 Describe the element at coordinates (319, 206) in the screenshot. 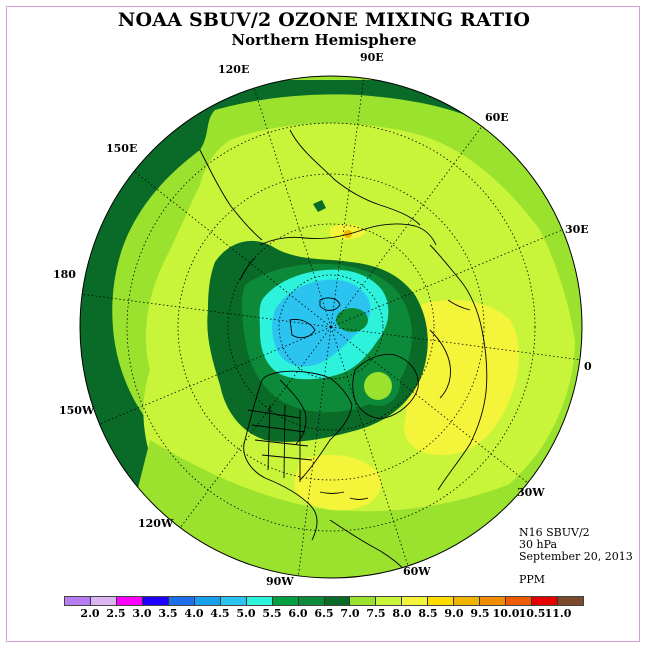

I see `field-dark-green-speck` at that location.